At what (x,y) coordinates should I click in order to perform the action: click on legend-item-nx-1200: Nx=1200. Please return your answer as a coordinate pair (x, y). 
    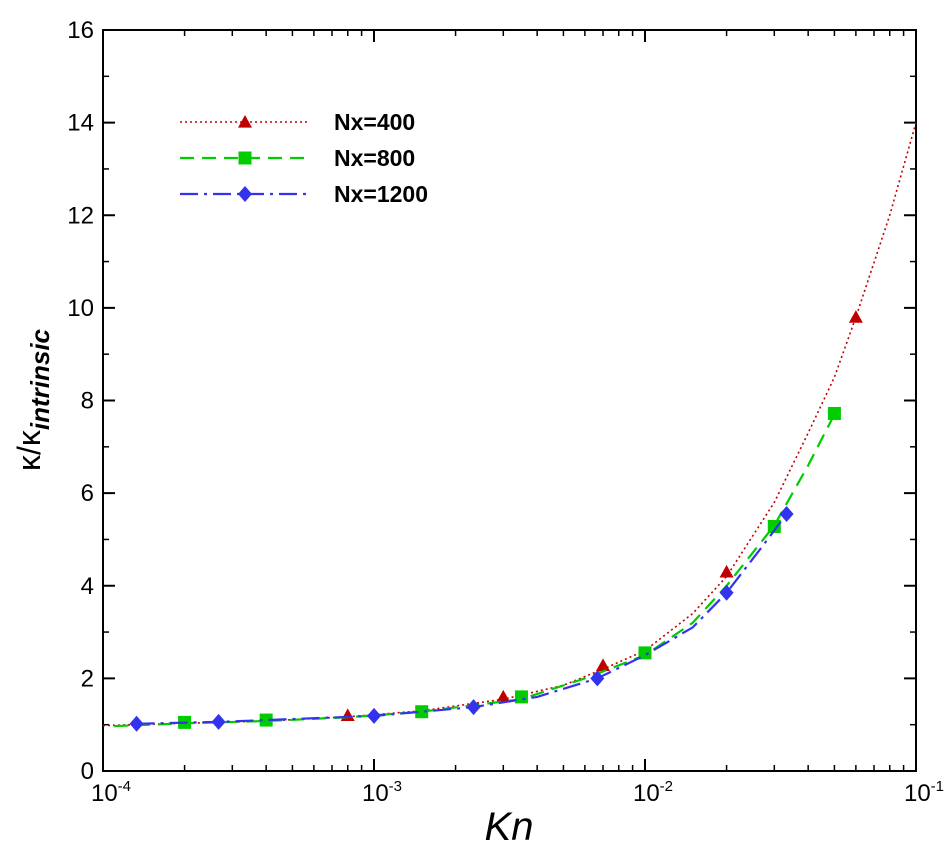
    Looking at the image, I should click on (304, 194).